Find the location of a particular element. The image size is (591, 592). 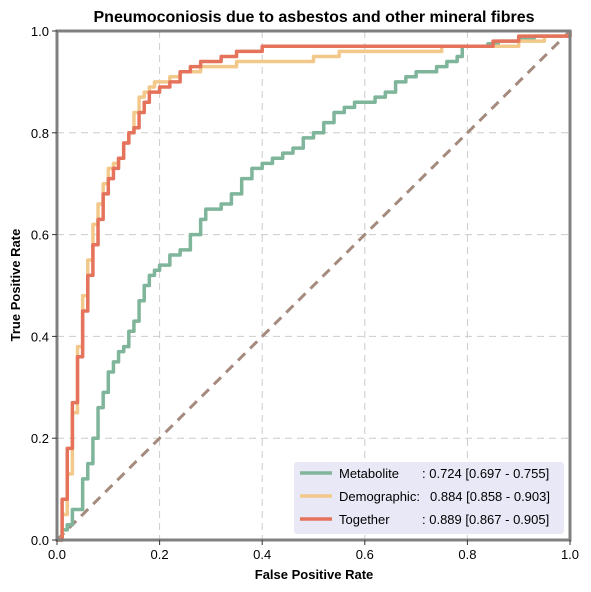

legend-box is located at coordinates (429, 498).